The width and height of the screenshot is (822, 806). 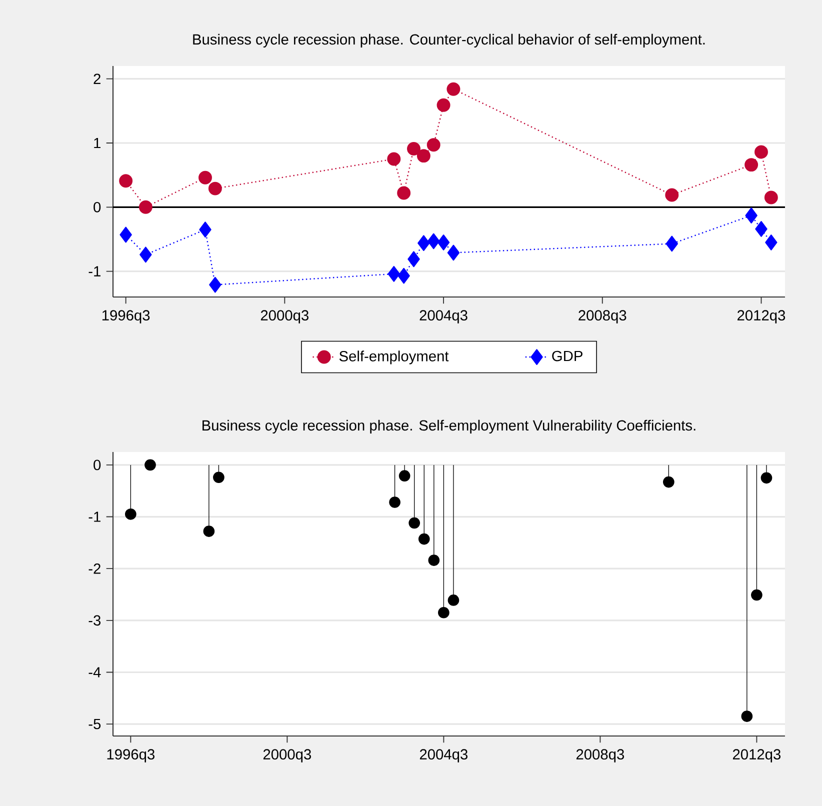 I want to click on legend-label: Self-employment, so click(x=394, y=357).